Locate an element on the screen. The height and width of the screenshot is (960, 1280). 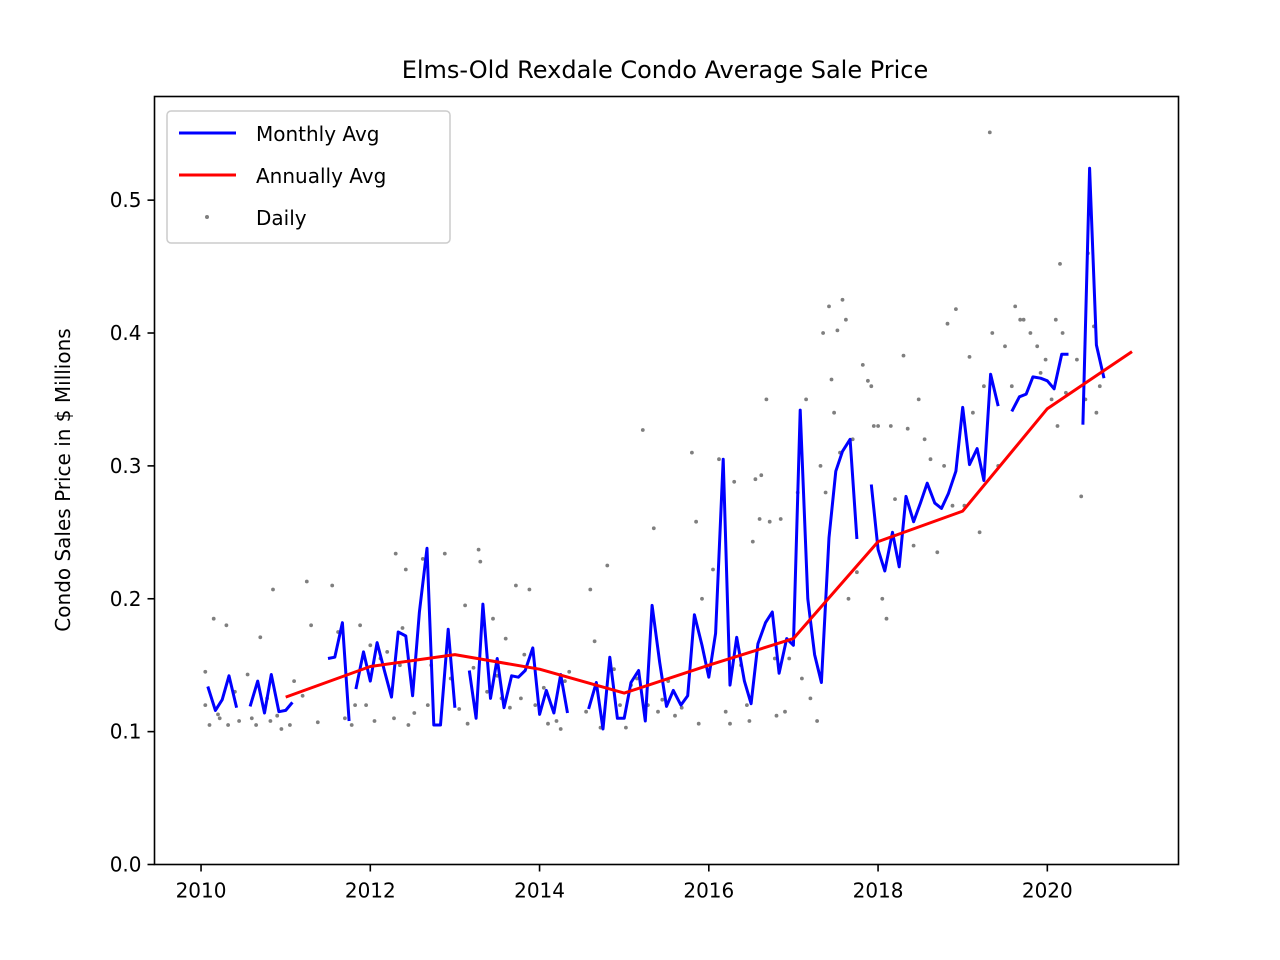
x-tick-label: 2012 is located at coordinates (370, 891).